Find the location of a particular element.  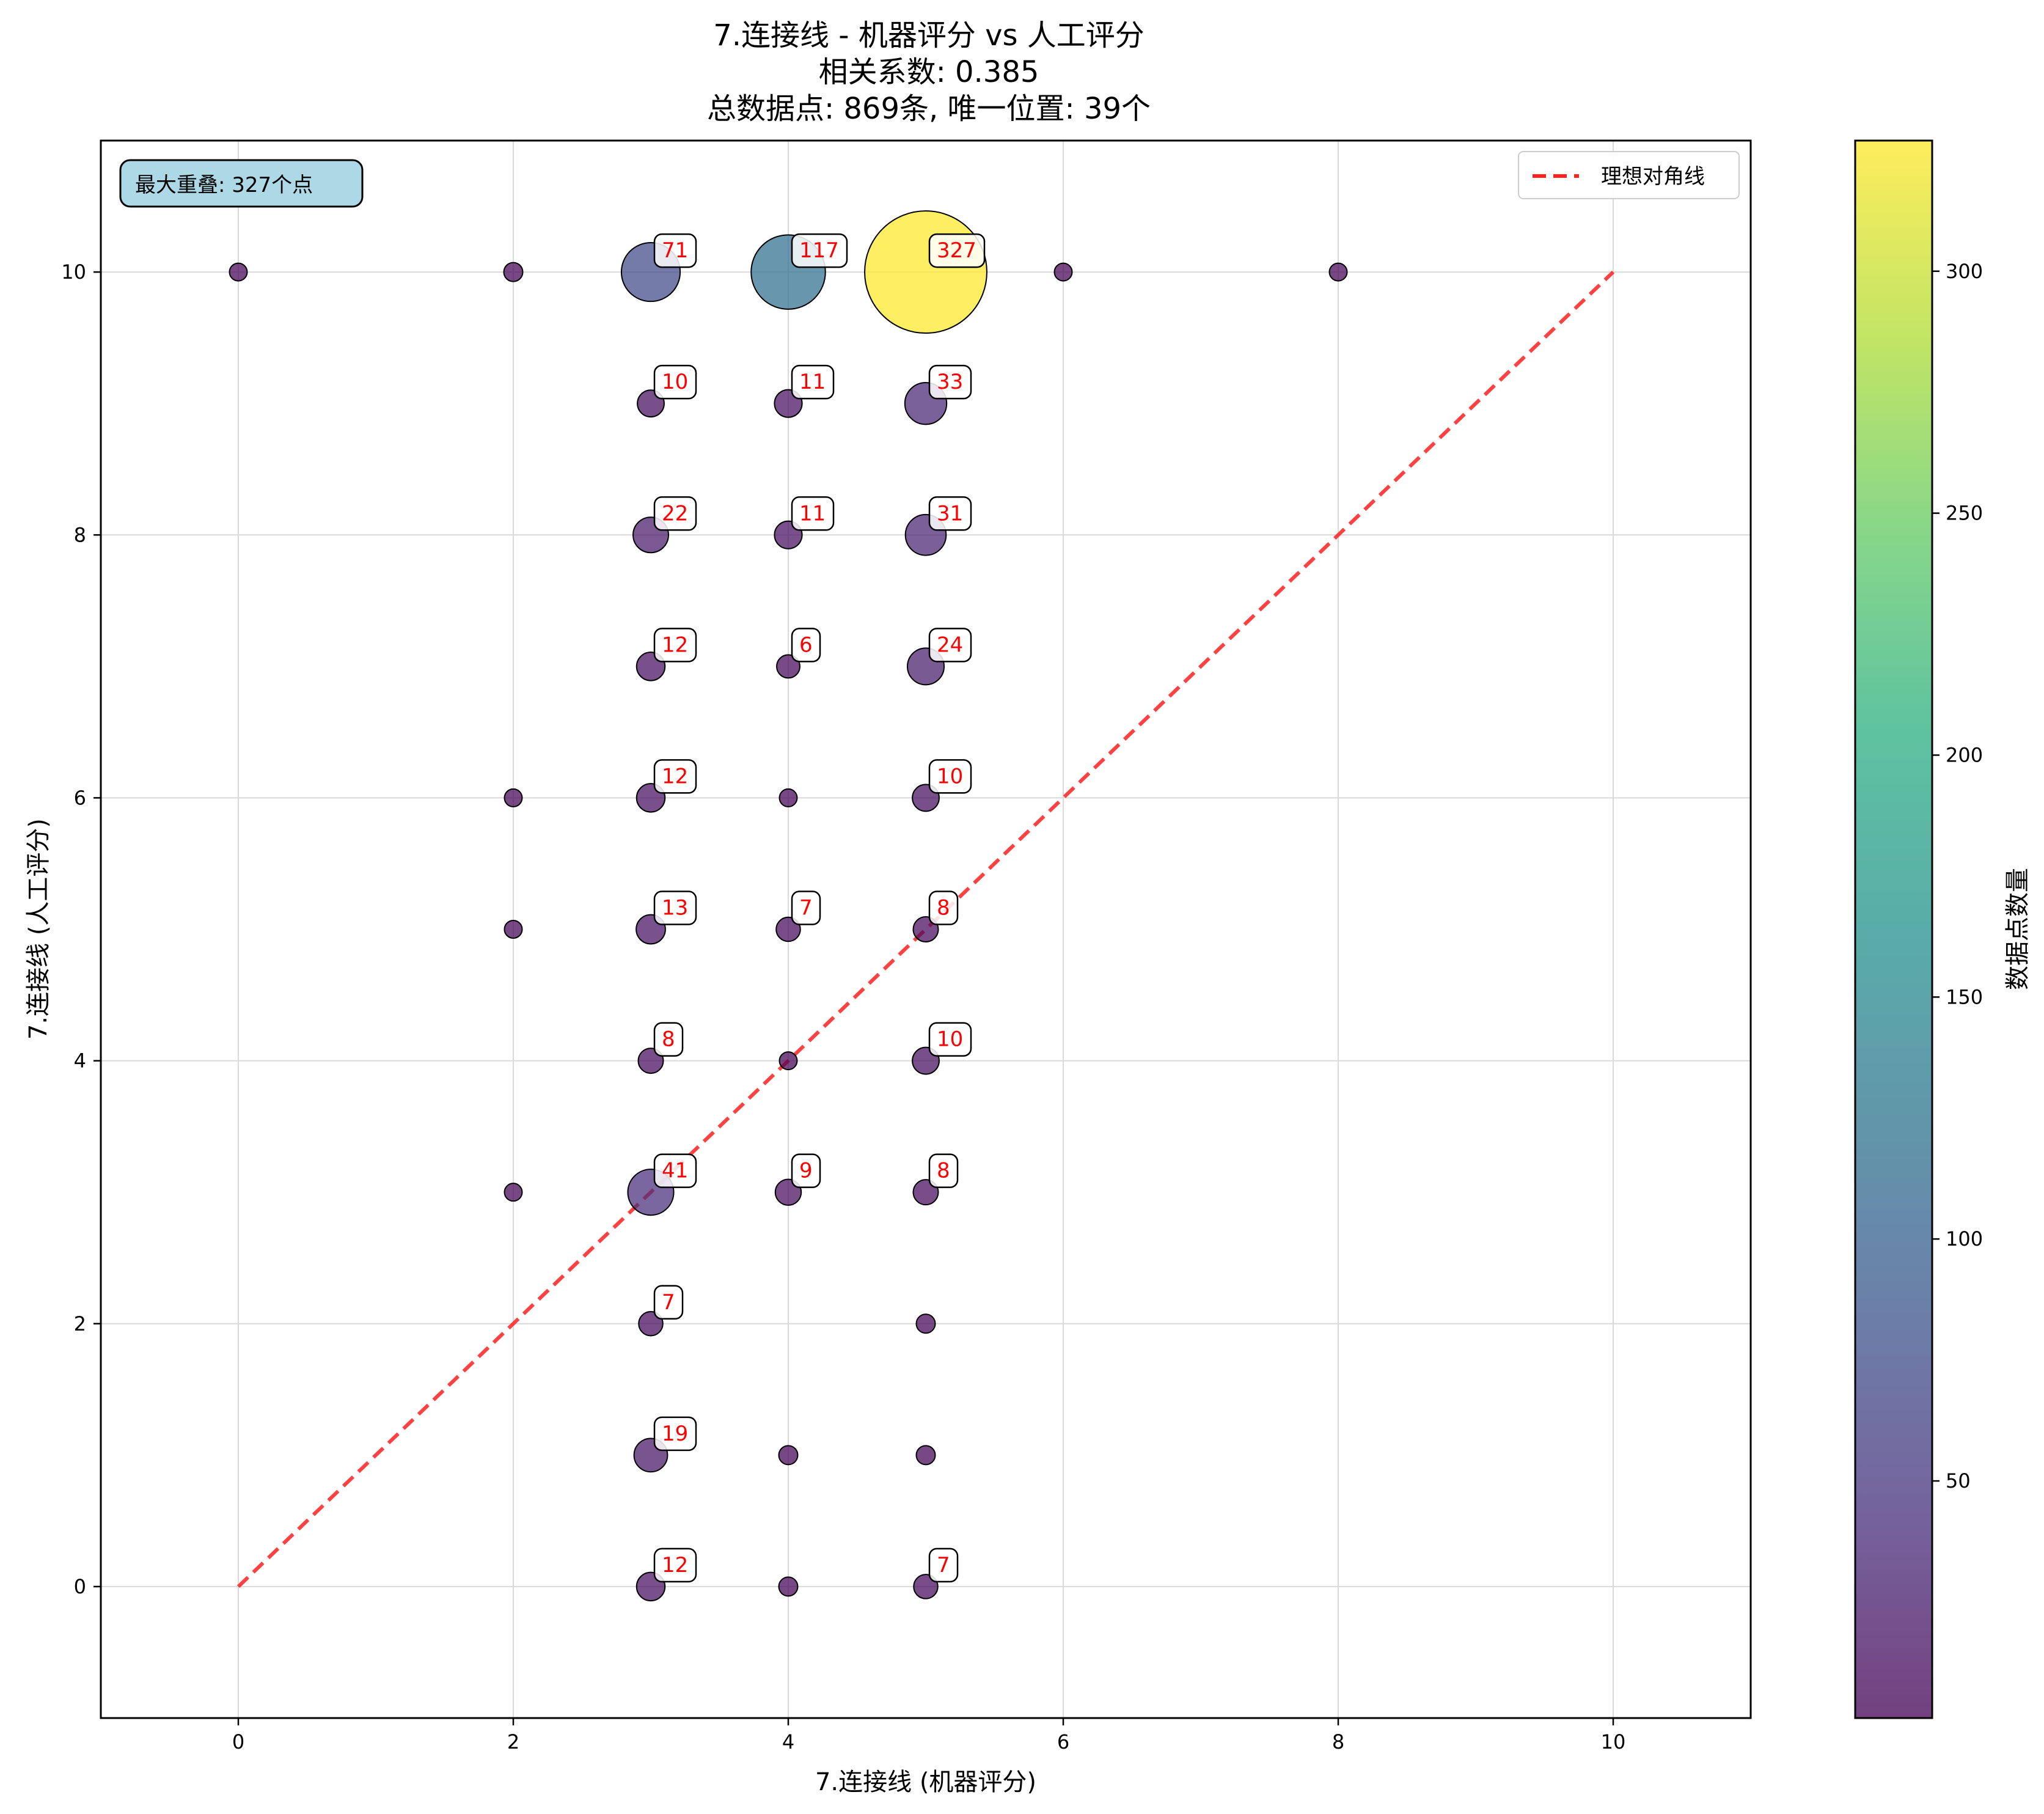

count-label: 117 is located at coordinates (819, 250).